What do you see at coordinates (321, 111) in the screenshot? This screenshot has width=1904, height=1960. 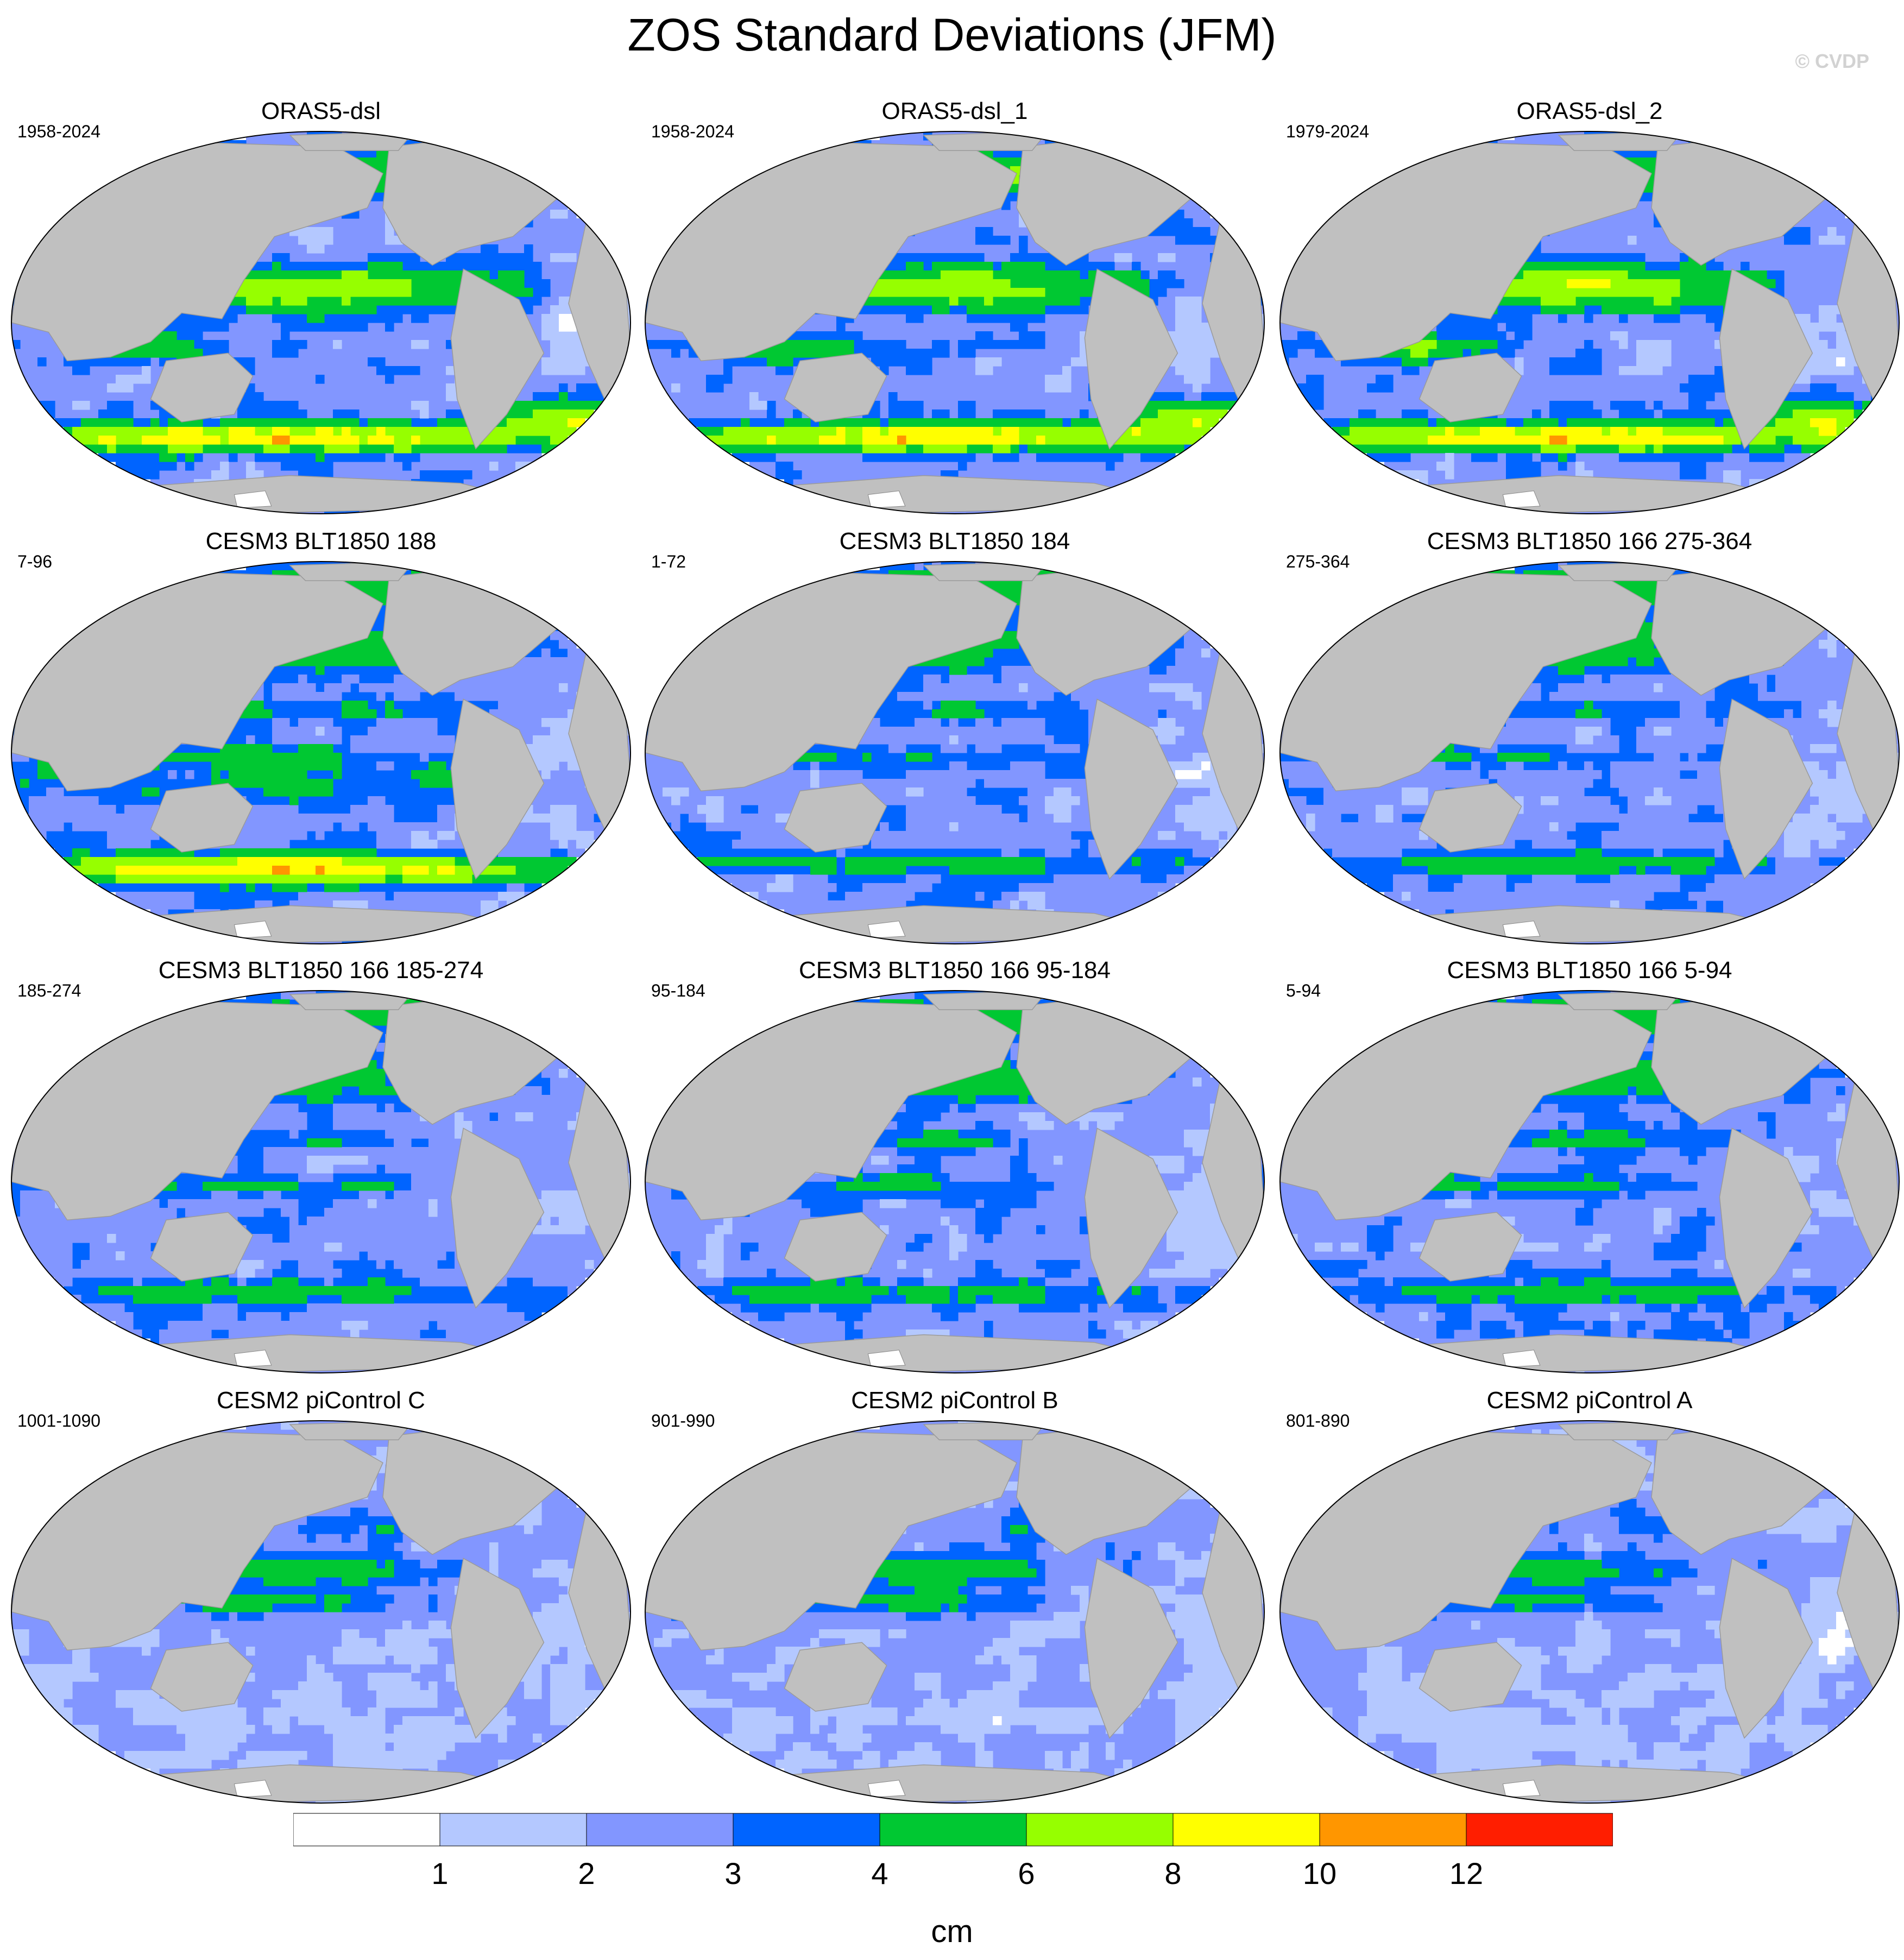 I see `panel-title: ORAS5-dsl` at bounding box center [321, 111].